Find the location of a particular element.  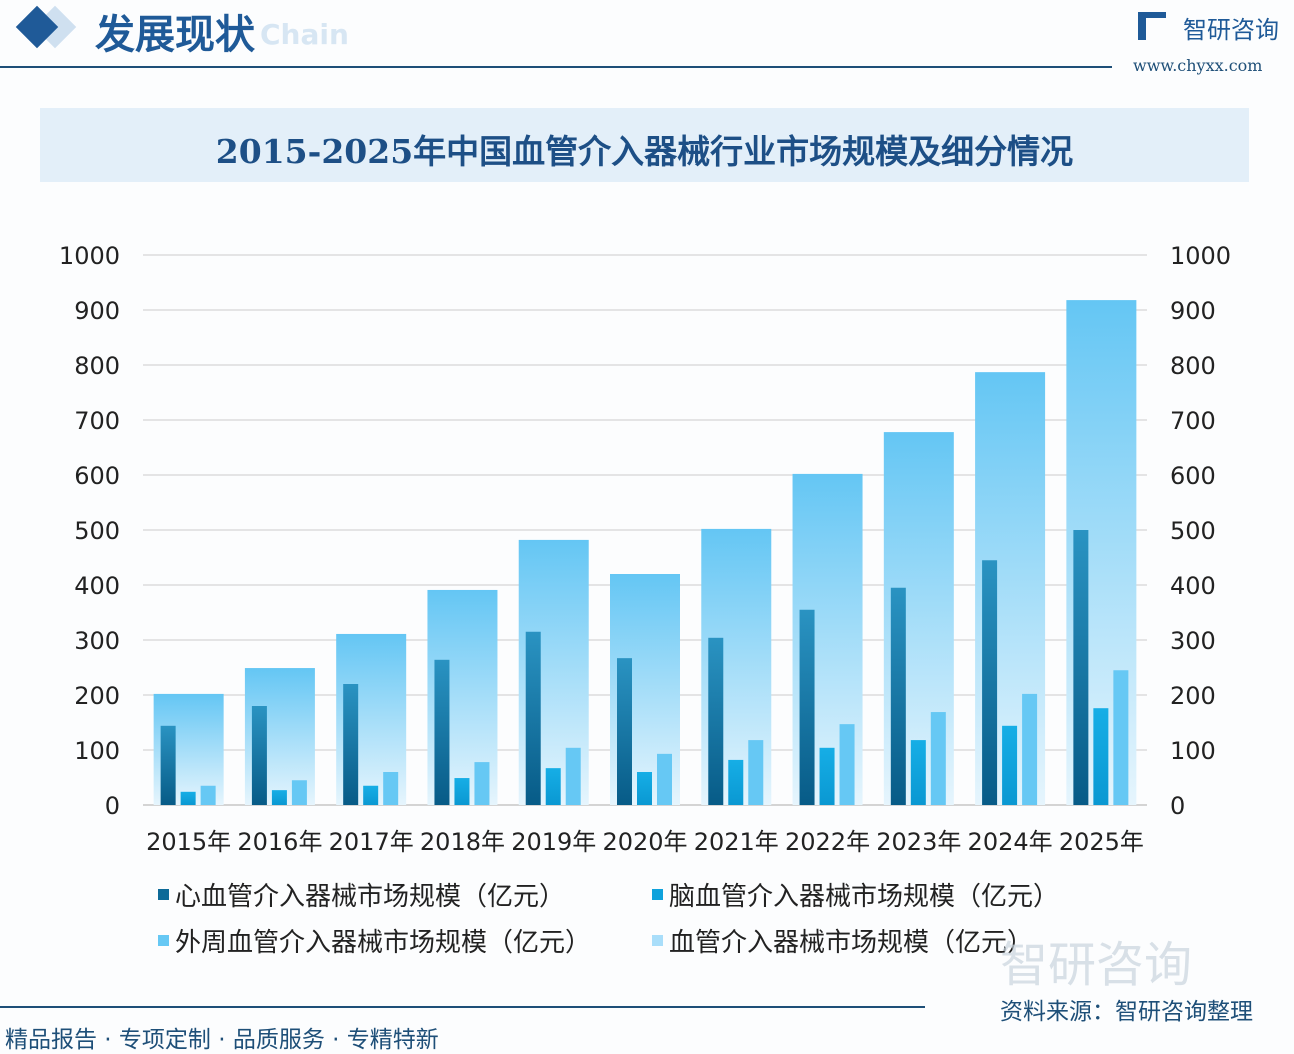

header-watermark: Chain is located at coordinates (304, 34).